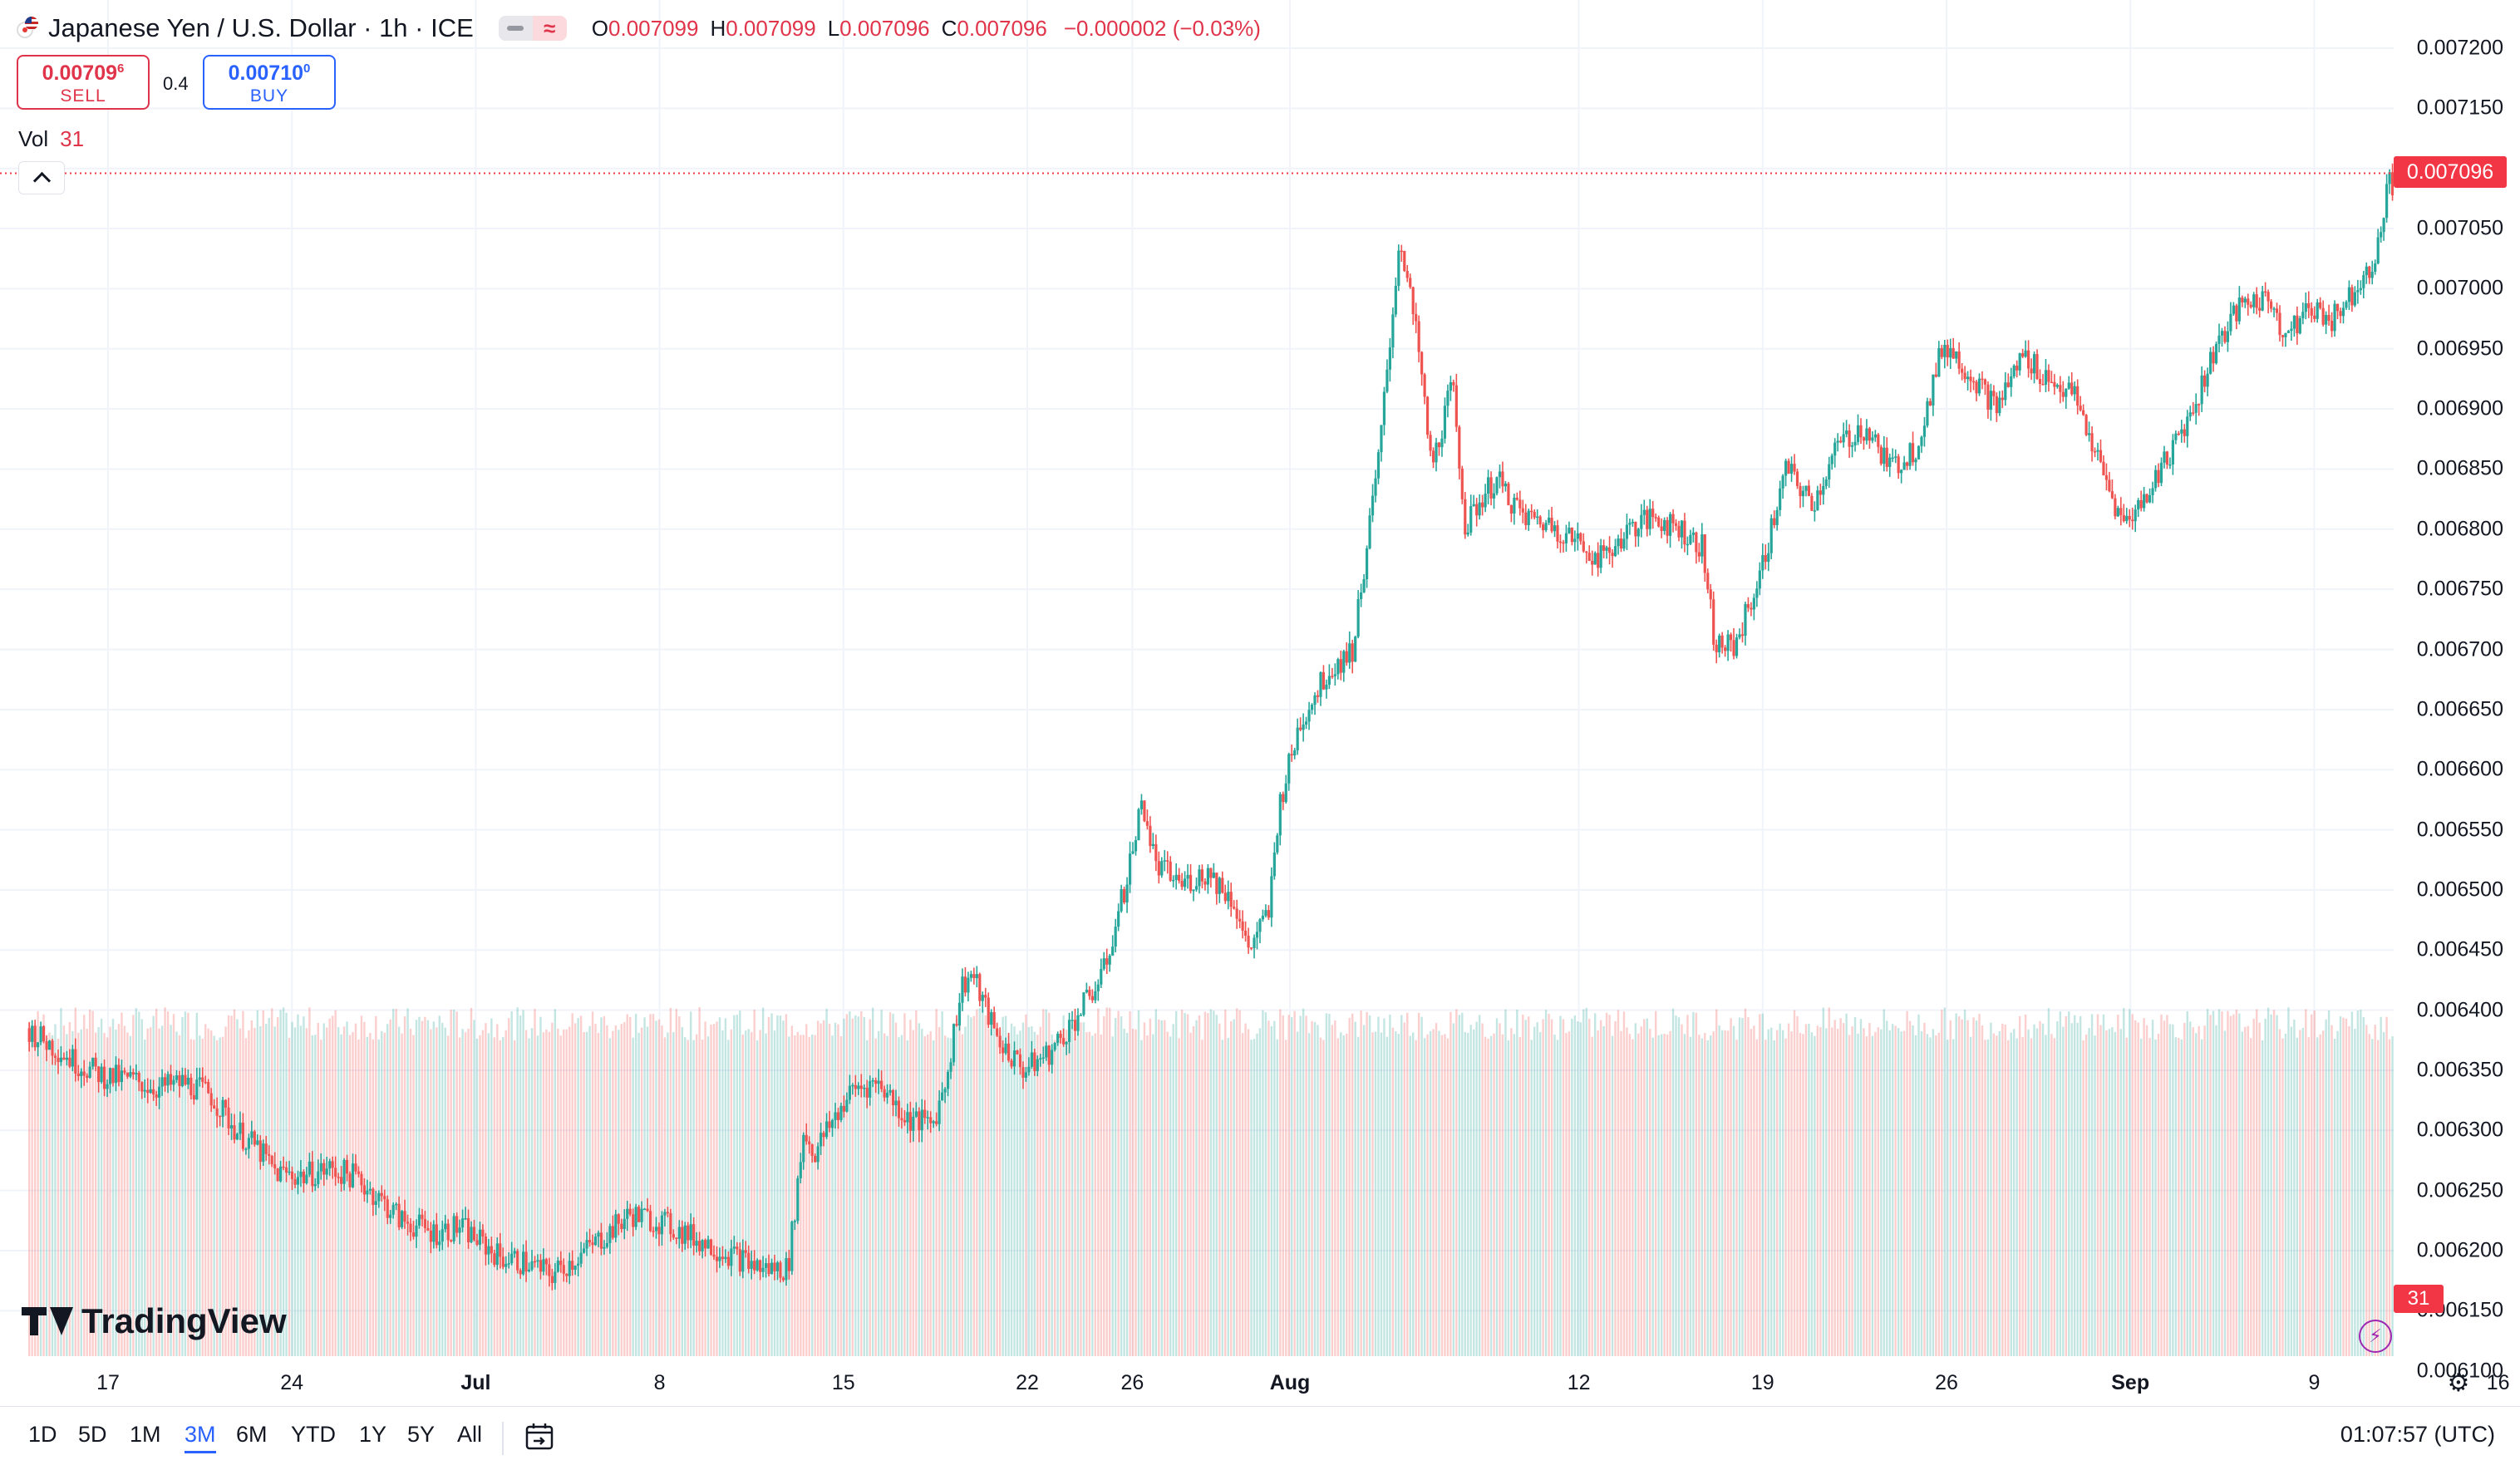  Describe the element at coordinates (2458, 1383) in the screenshot. I see `settings-gear-icon: ⚙` at that location.